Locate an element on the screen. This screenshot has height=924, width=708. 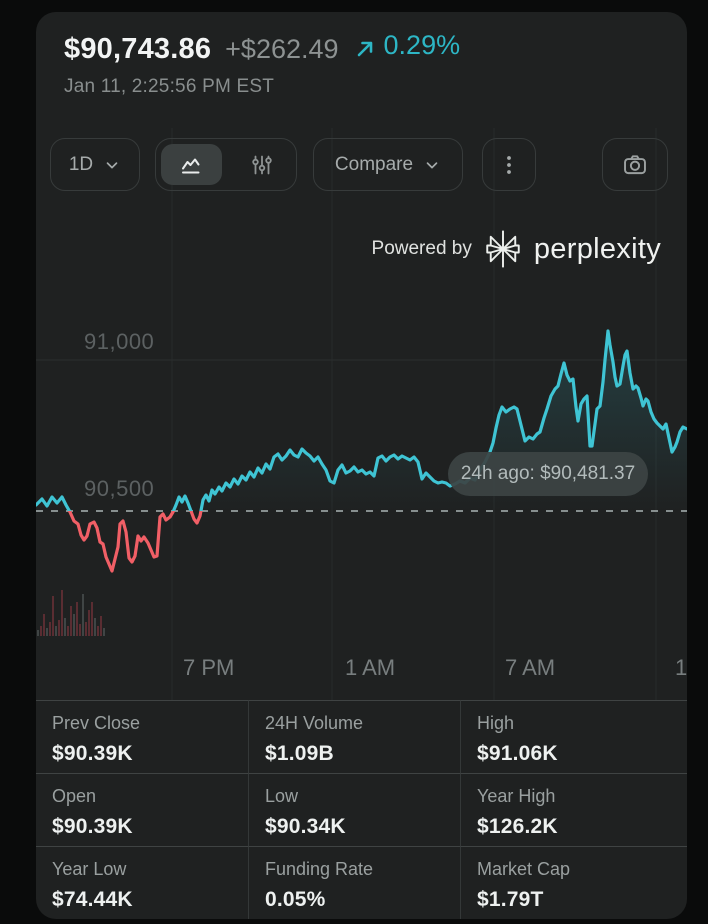
stat-year-high: Year High $126.2K is located at coordinates (573, 809).